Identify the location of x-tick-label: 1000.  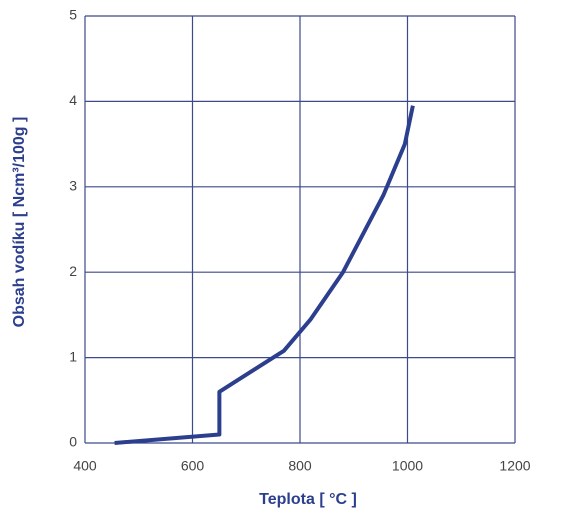
(407, 466).